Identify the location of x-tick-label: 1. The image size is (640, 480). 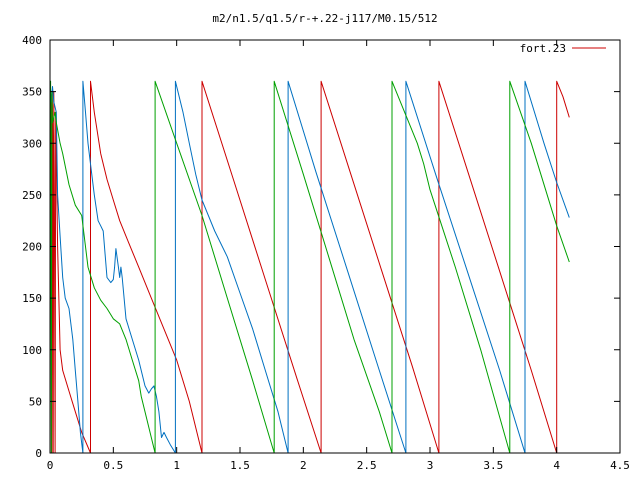
(176, 465).